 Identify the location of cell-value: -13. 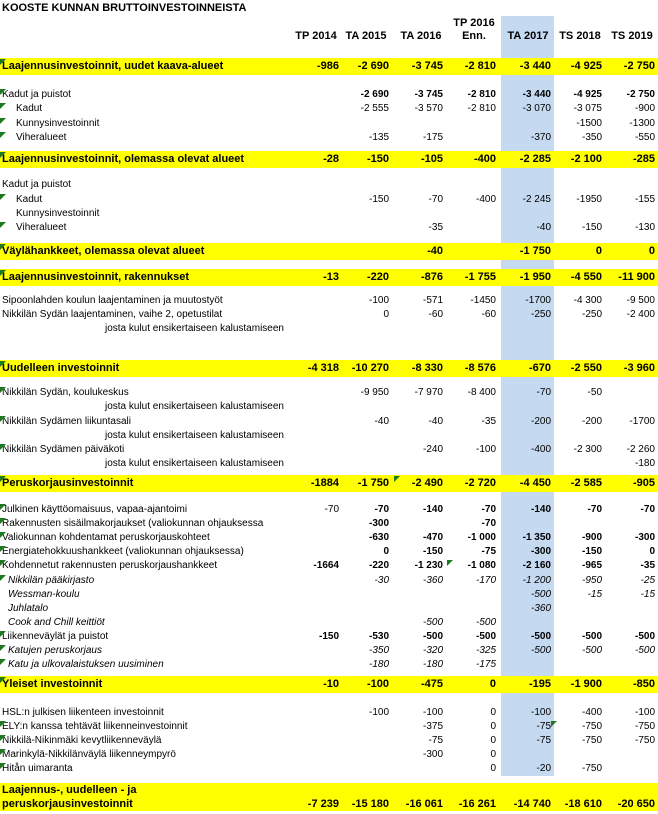
(331, 277).